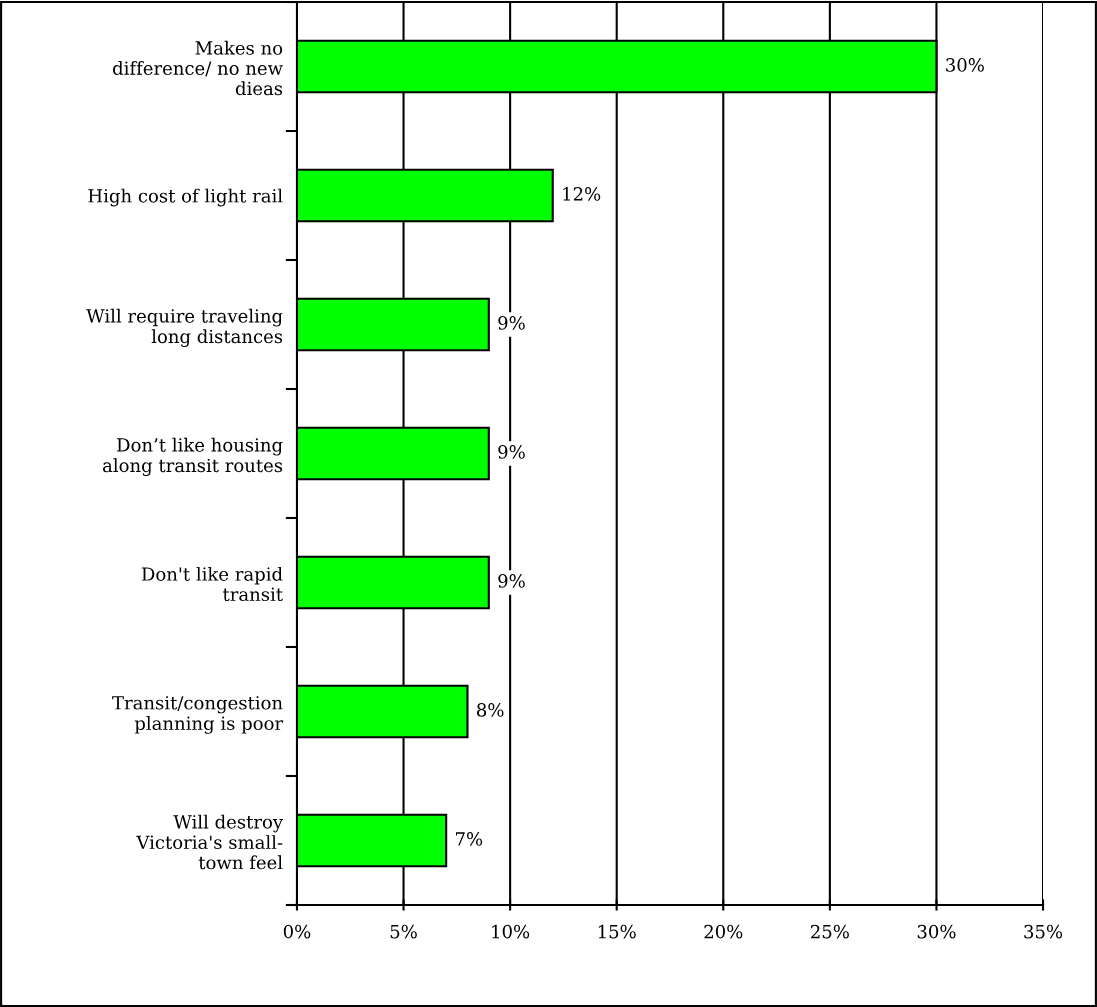 This screenshot has width=1097, height=1007. What do you see at coordinates (830, 931) in the screenshot?
I see `x-tick-label: 25%` at bounding box center [830, 931].